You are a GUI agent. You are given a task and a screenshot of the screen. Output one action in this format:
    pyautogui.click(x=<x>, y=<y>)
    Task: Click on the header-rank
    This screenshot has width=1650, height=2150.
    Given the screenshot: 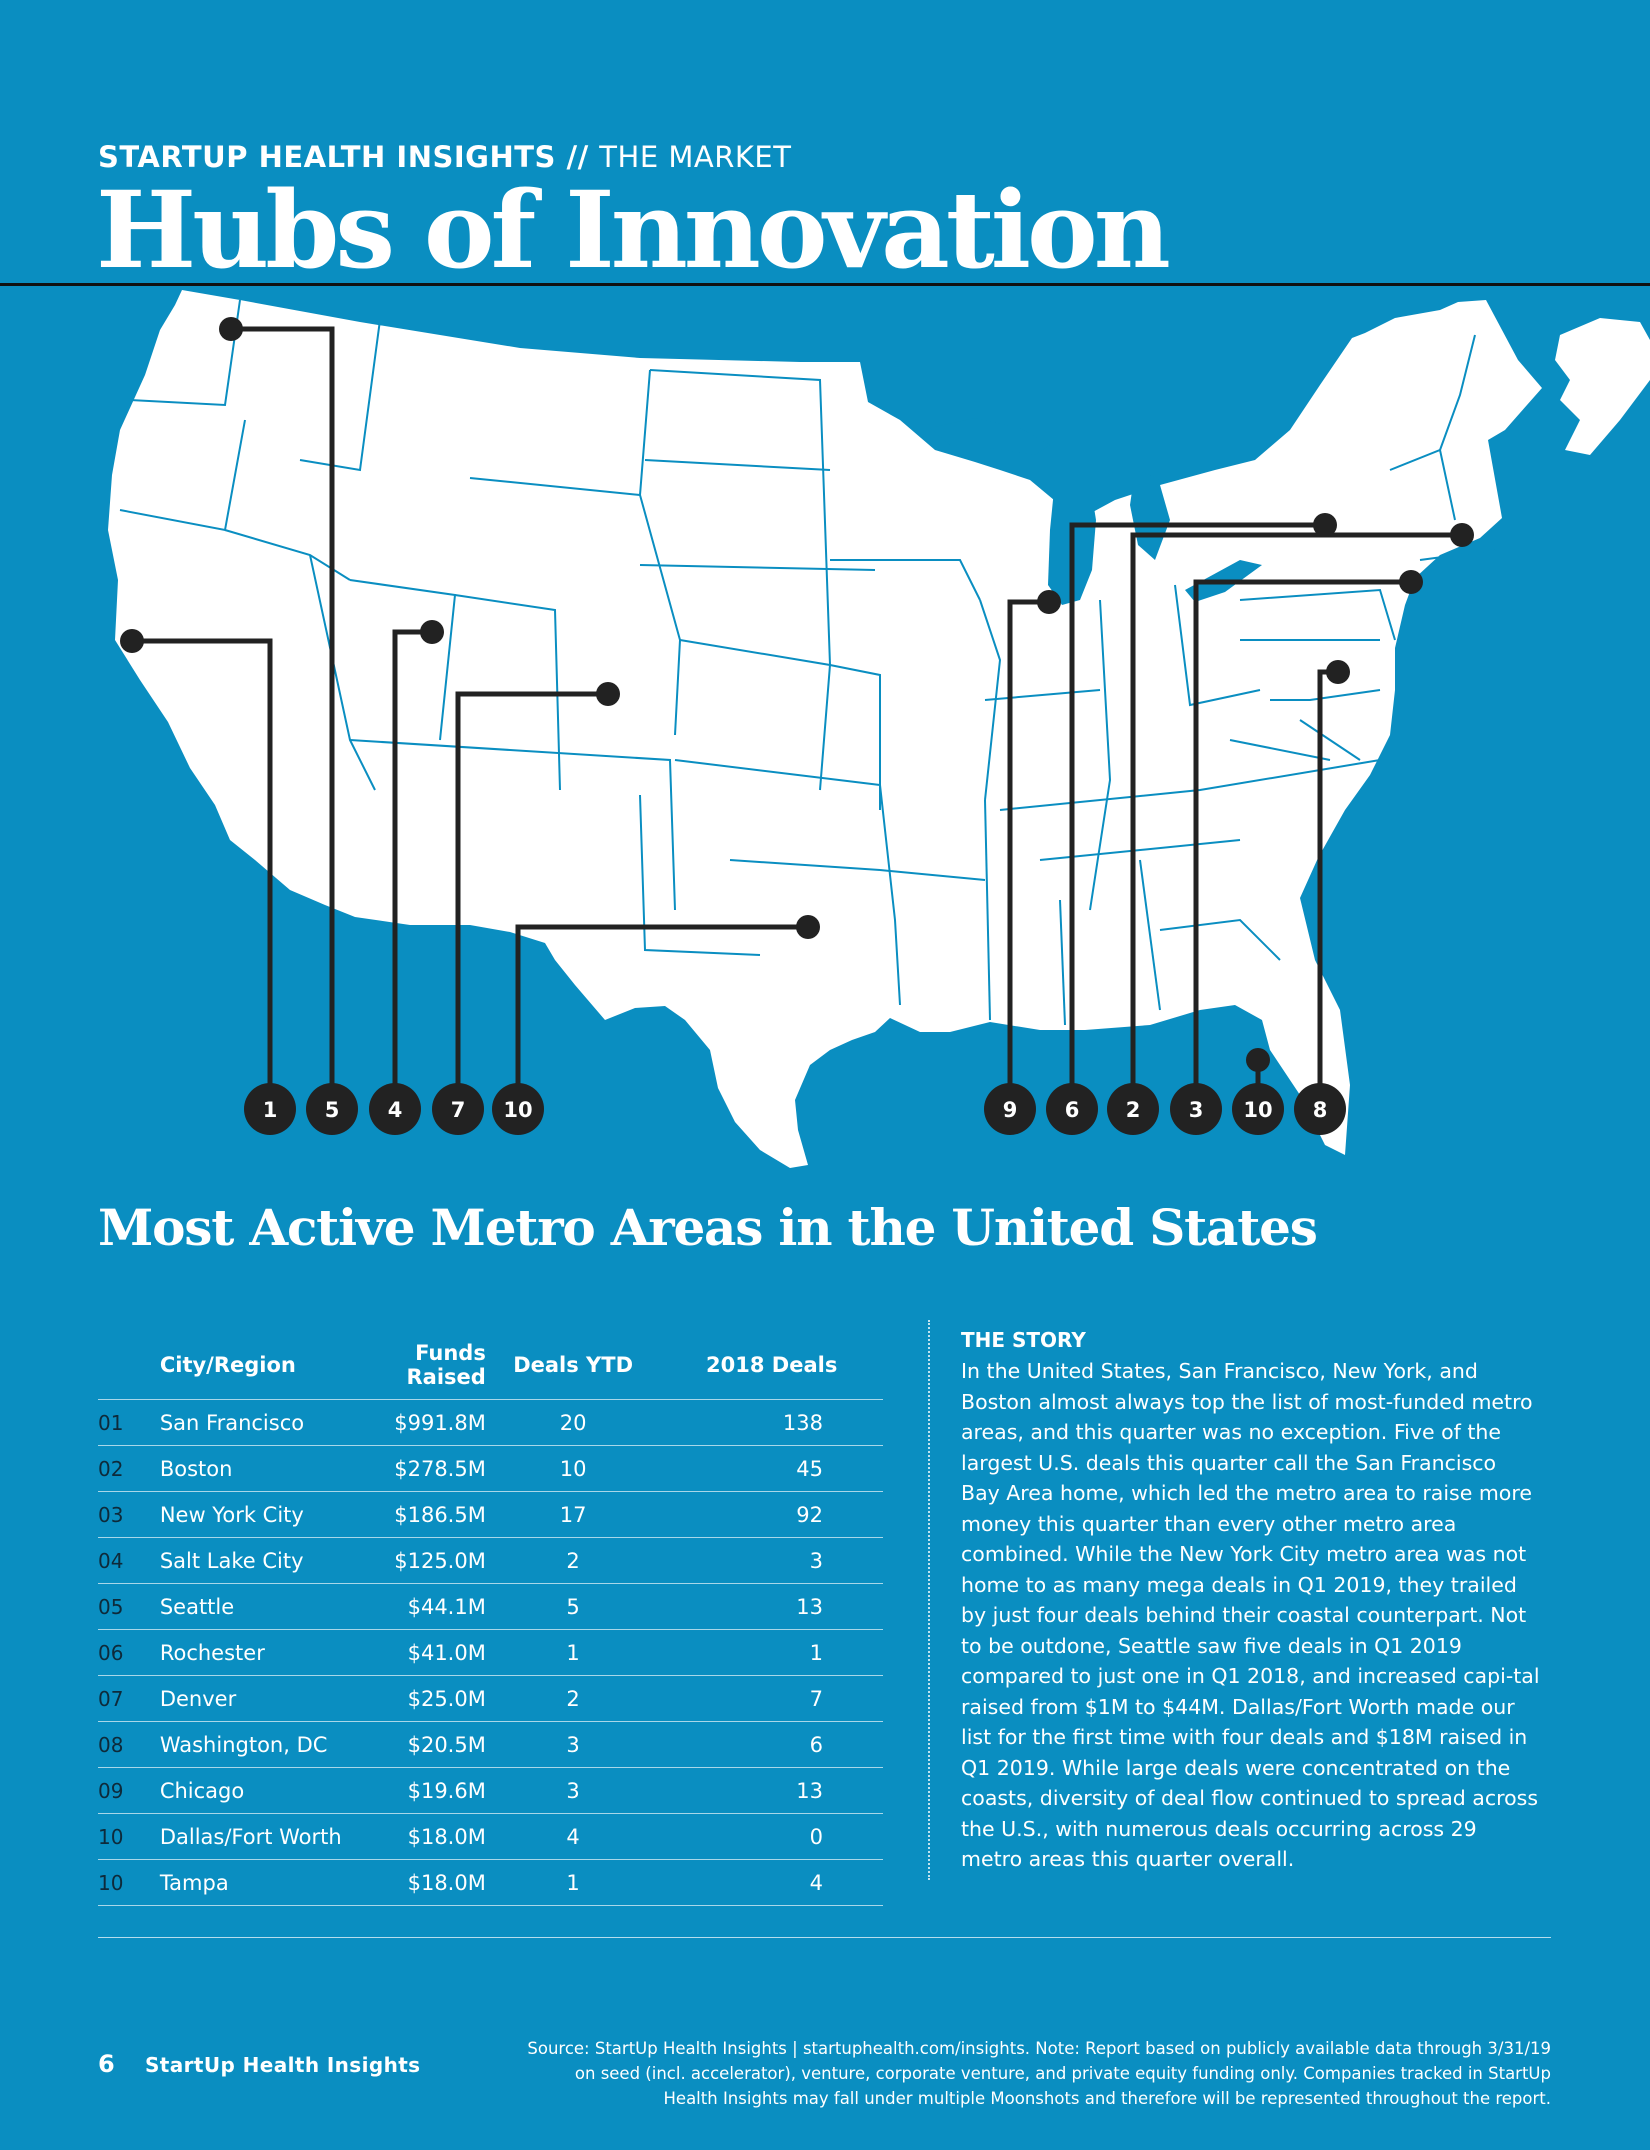 What is the action you would take?
    pyautogui.click(x=129, y=1367)
    